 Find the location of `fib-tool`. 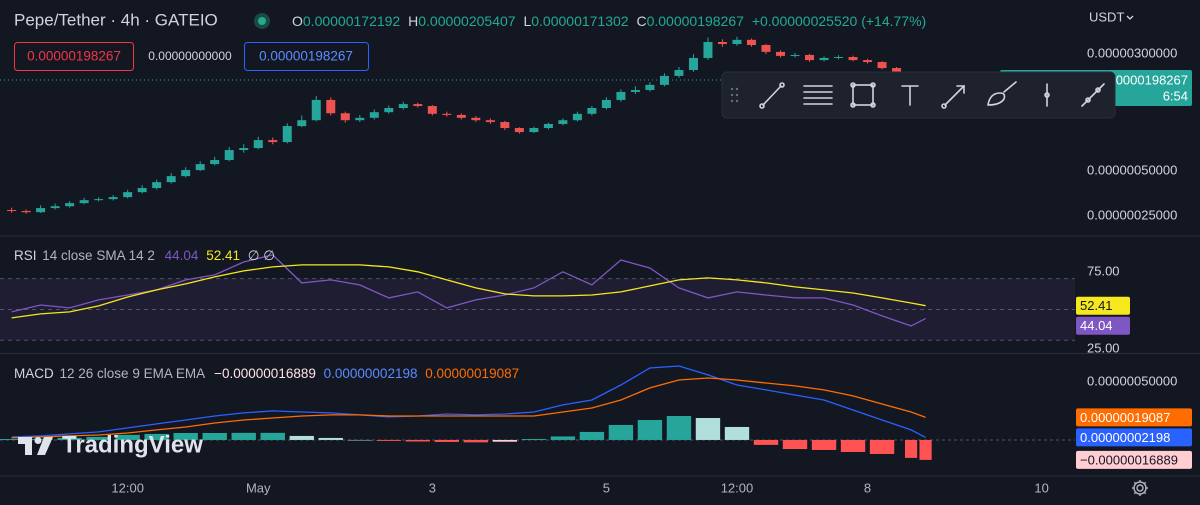

fib-tool is located at coordinates (818, 95).